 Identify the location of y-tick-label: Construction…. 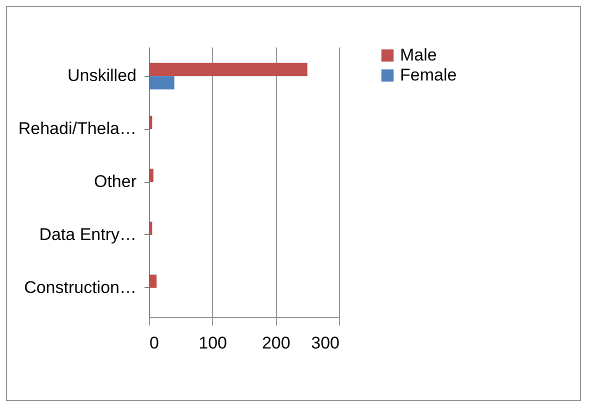
(80, 287).